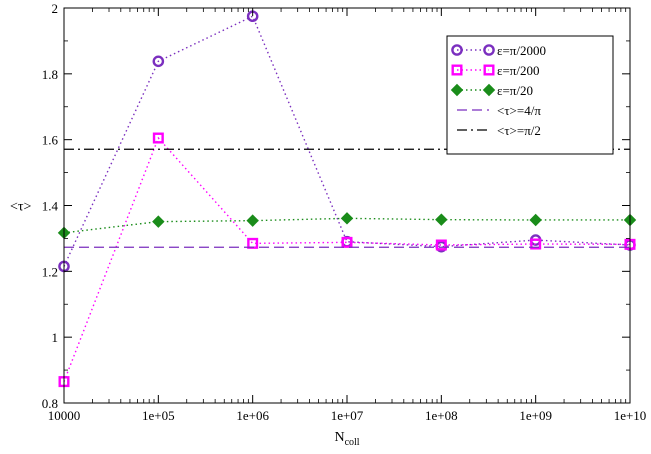 This screenshot has height=454, width=651. I want to click on legend-label: ε=π/200, so click(518, 70).